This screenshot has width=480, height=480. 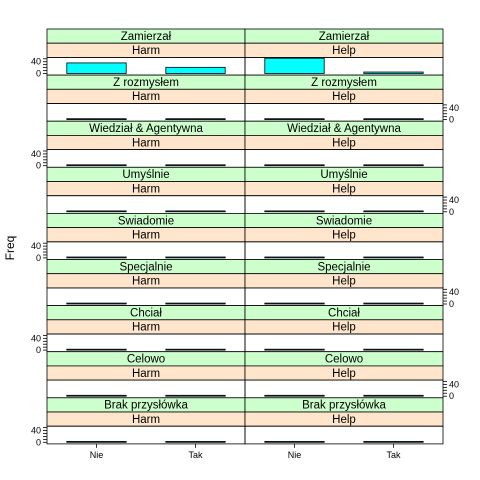 I want to click on panel-0-0: Zamierzał Harm, so click(x=146, y=52).